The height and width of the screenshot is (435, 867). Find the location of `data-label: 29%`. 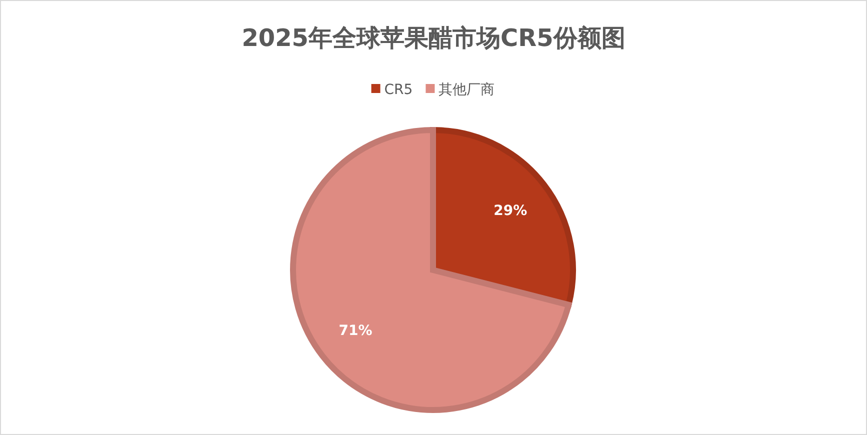

data-label: 29% is located at coordinates (511, 210).